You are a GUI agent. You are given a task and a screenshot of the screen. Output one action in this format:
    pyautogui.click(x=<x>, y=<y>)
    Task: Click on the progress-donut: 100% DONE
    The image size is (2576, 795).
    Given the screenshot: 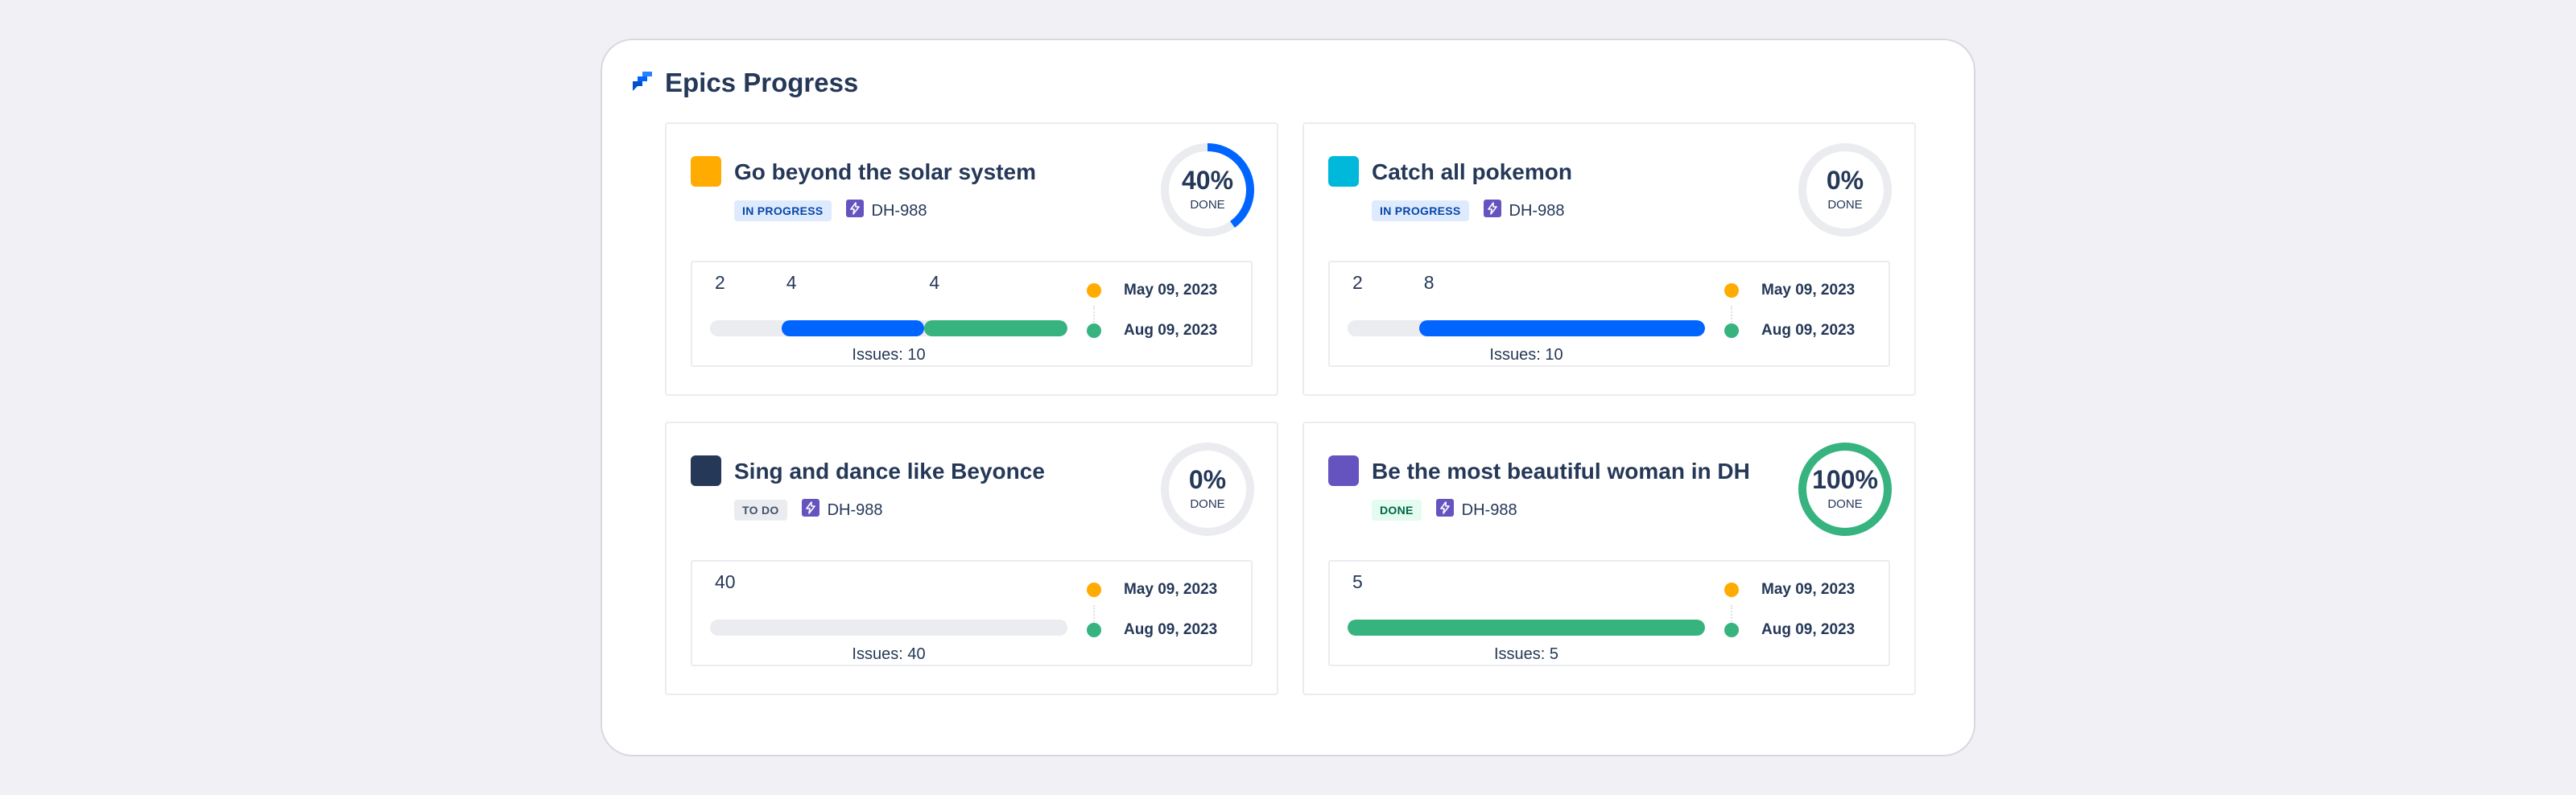 What is the action you would take?
    pyautogui.click(x=1845, y=489)
    